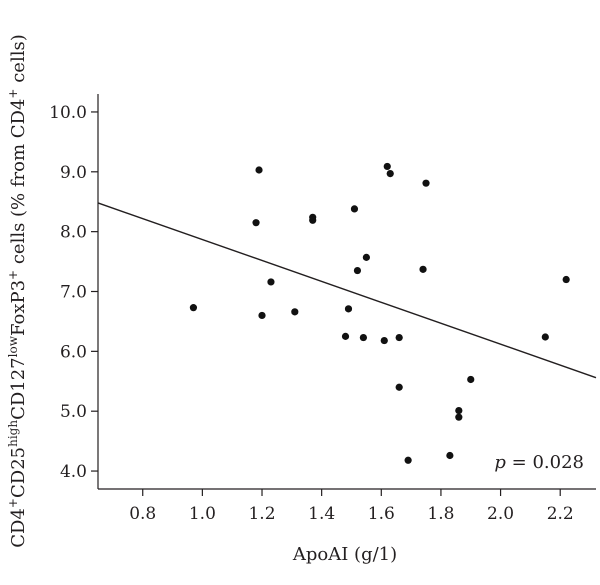 This screenshot has height=585, width=600. I want to click on y-title-superscript: high, so click(13, 433).